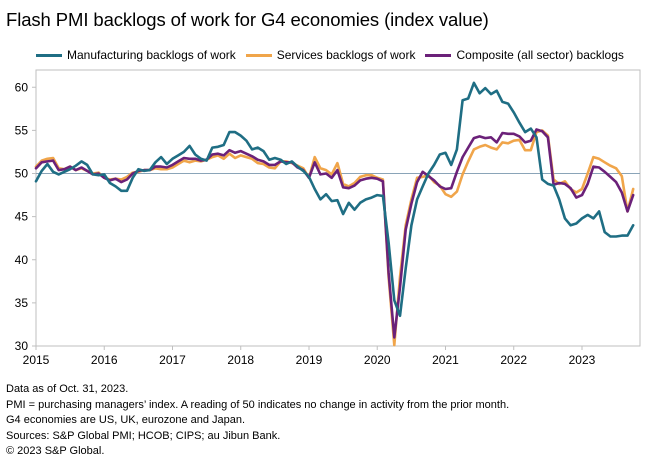  What do you see at coordinates (377, 360) in the screenshot?
I see `x-tick-label-2020: 2020` at bounding box center [377, 360].